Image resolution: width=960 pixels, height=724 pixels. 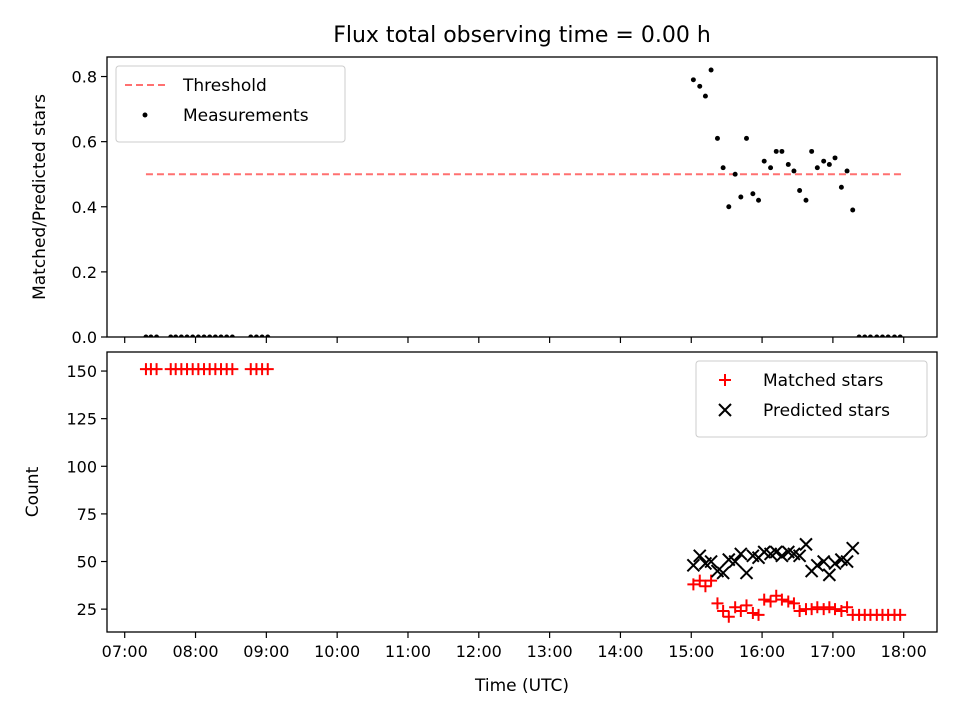 What do you see at coordinates (84, 77) in the screenshot?
I see `y-tick-label: 0.8` at bounding box center [84, 77].